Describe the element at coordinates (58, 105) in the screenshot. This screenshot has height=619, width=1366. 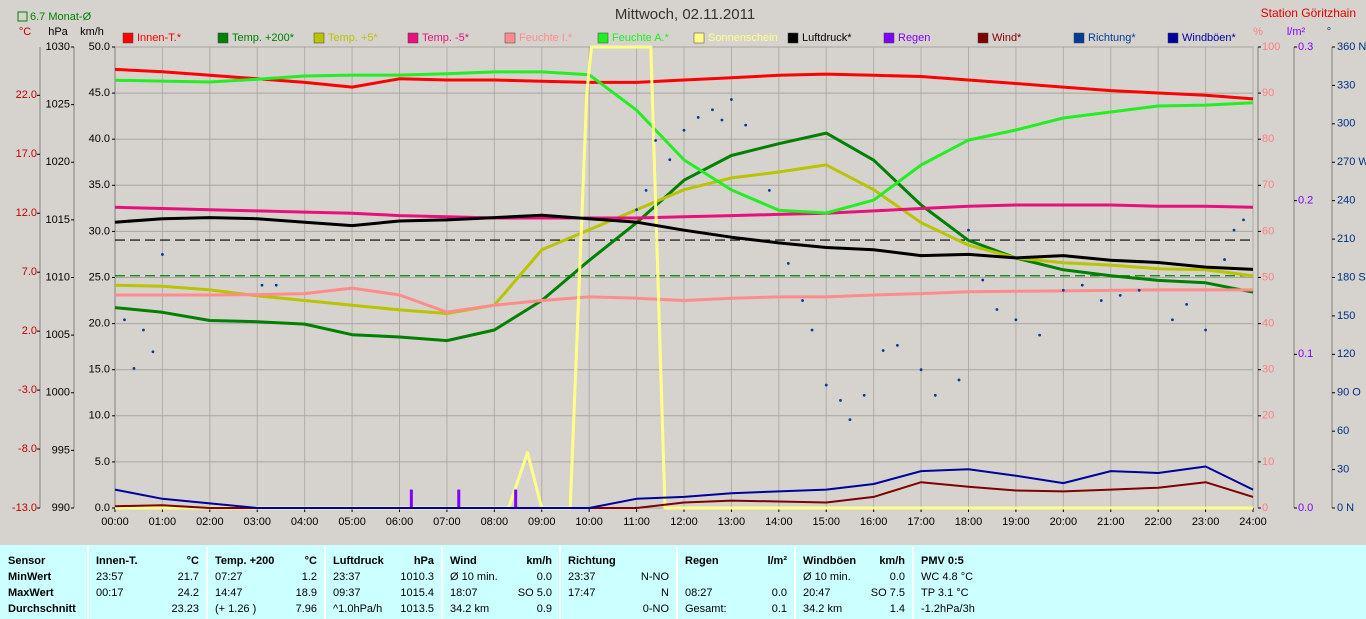
I see `y-tick-label: 1025` at that location.